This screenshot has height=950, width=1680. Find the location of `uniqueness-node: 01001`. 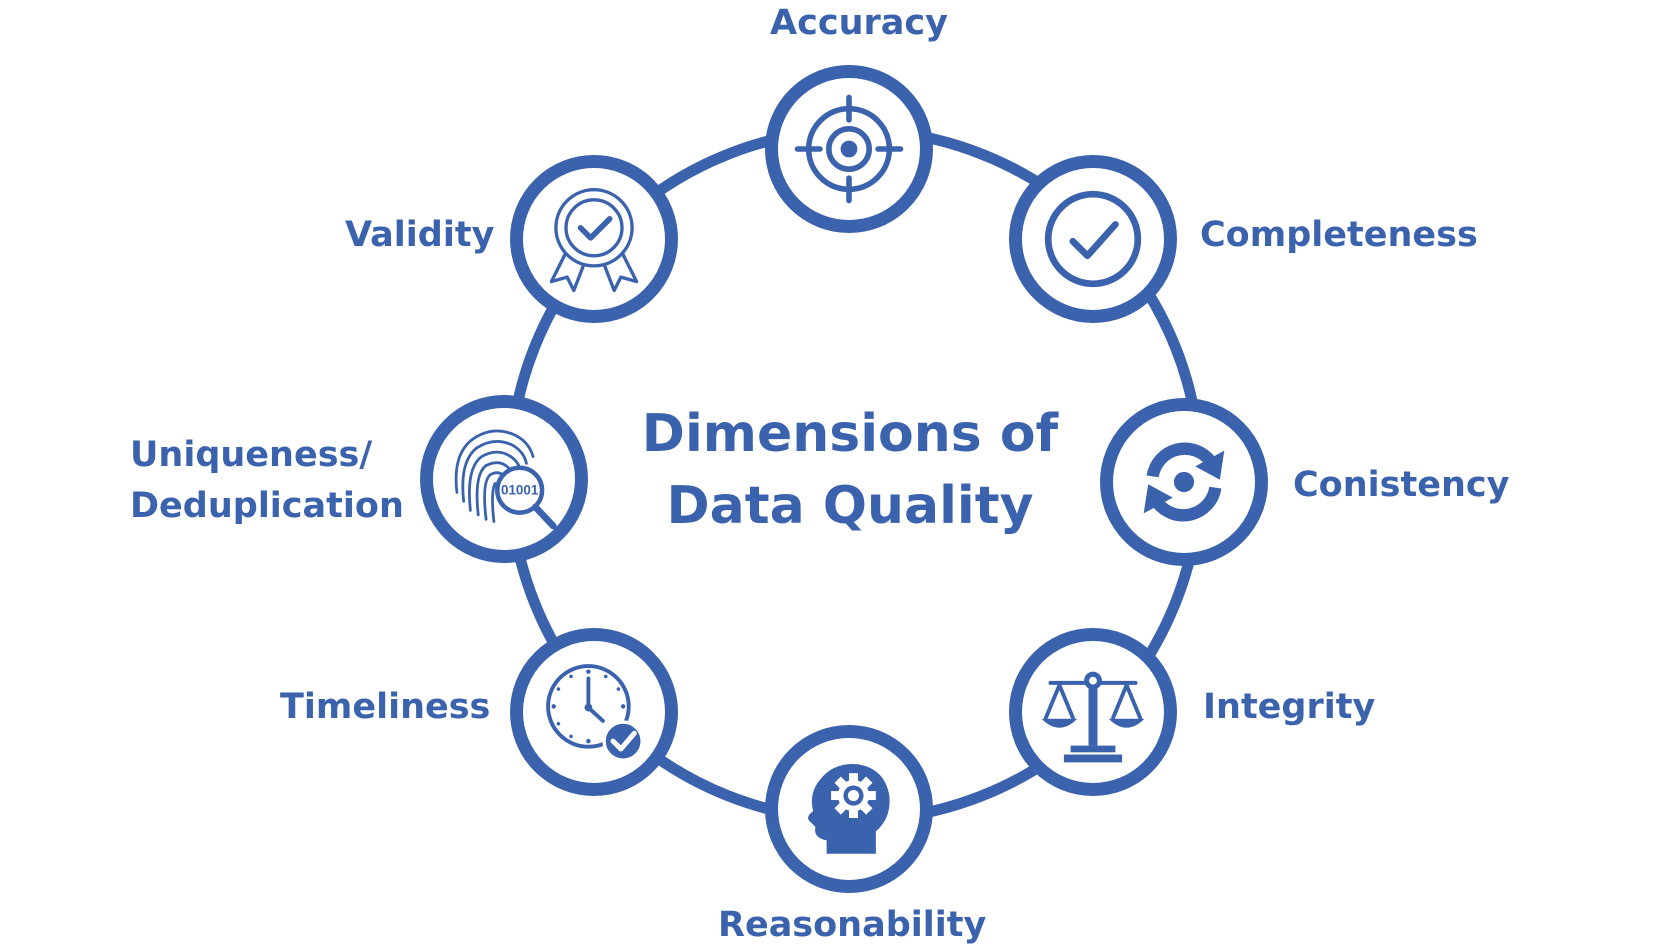

uniqueness-node: 01001 is located at coordinates (504, 479).